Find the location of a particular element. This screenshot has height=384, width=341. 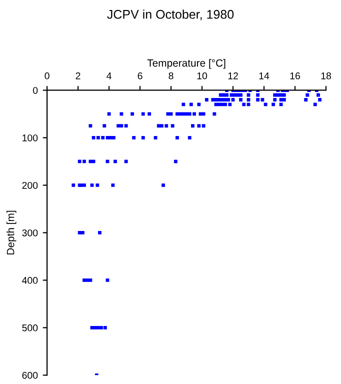

x-tick-label: 10 is located at coordinates (202, 76).